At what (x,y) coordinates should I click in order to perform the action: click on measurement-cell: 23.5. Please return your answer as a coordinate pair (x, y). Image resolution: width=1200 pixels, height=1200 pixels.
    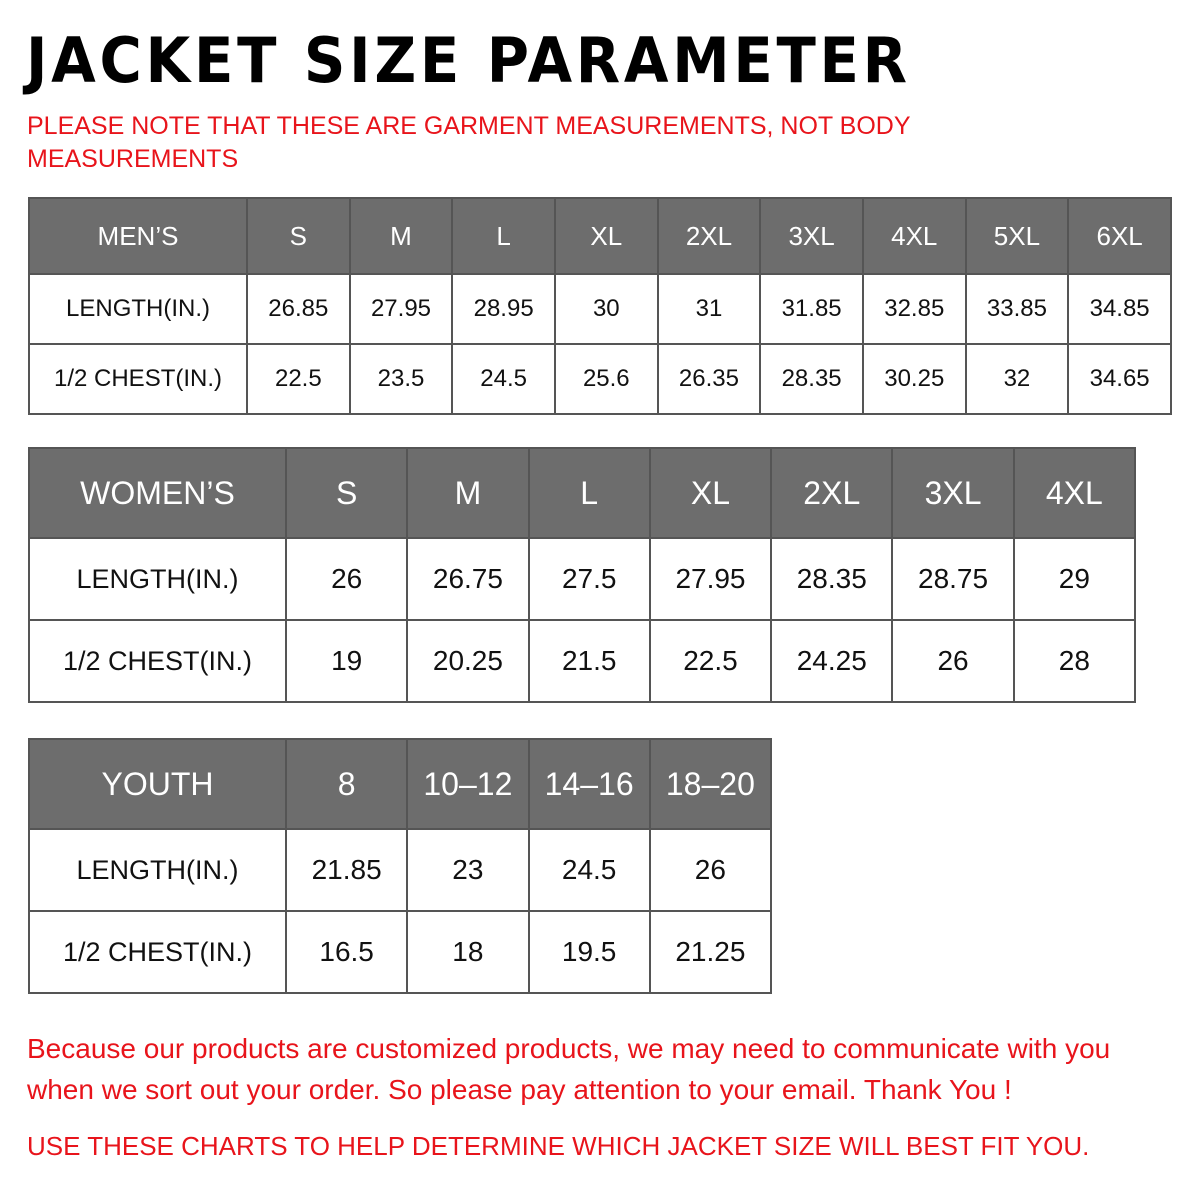
    Looking at the image, I should click on (401, 379).